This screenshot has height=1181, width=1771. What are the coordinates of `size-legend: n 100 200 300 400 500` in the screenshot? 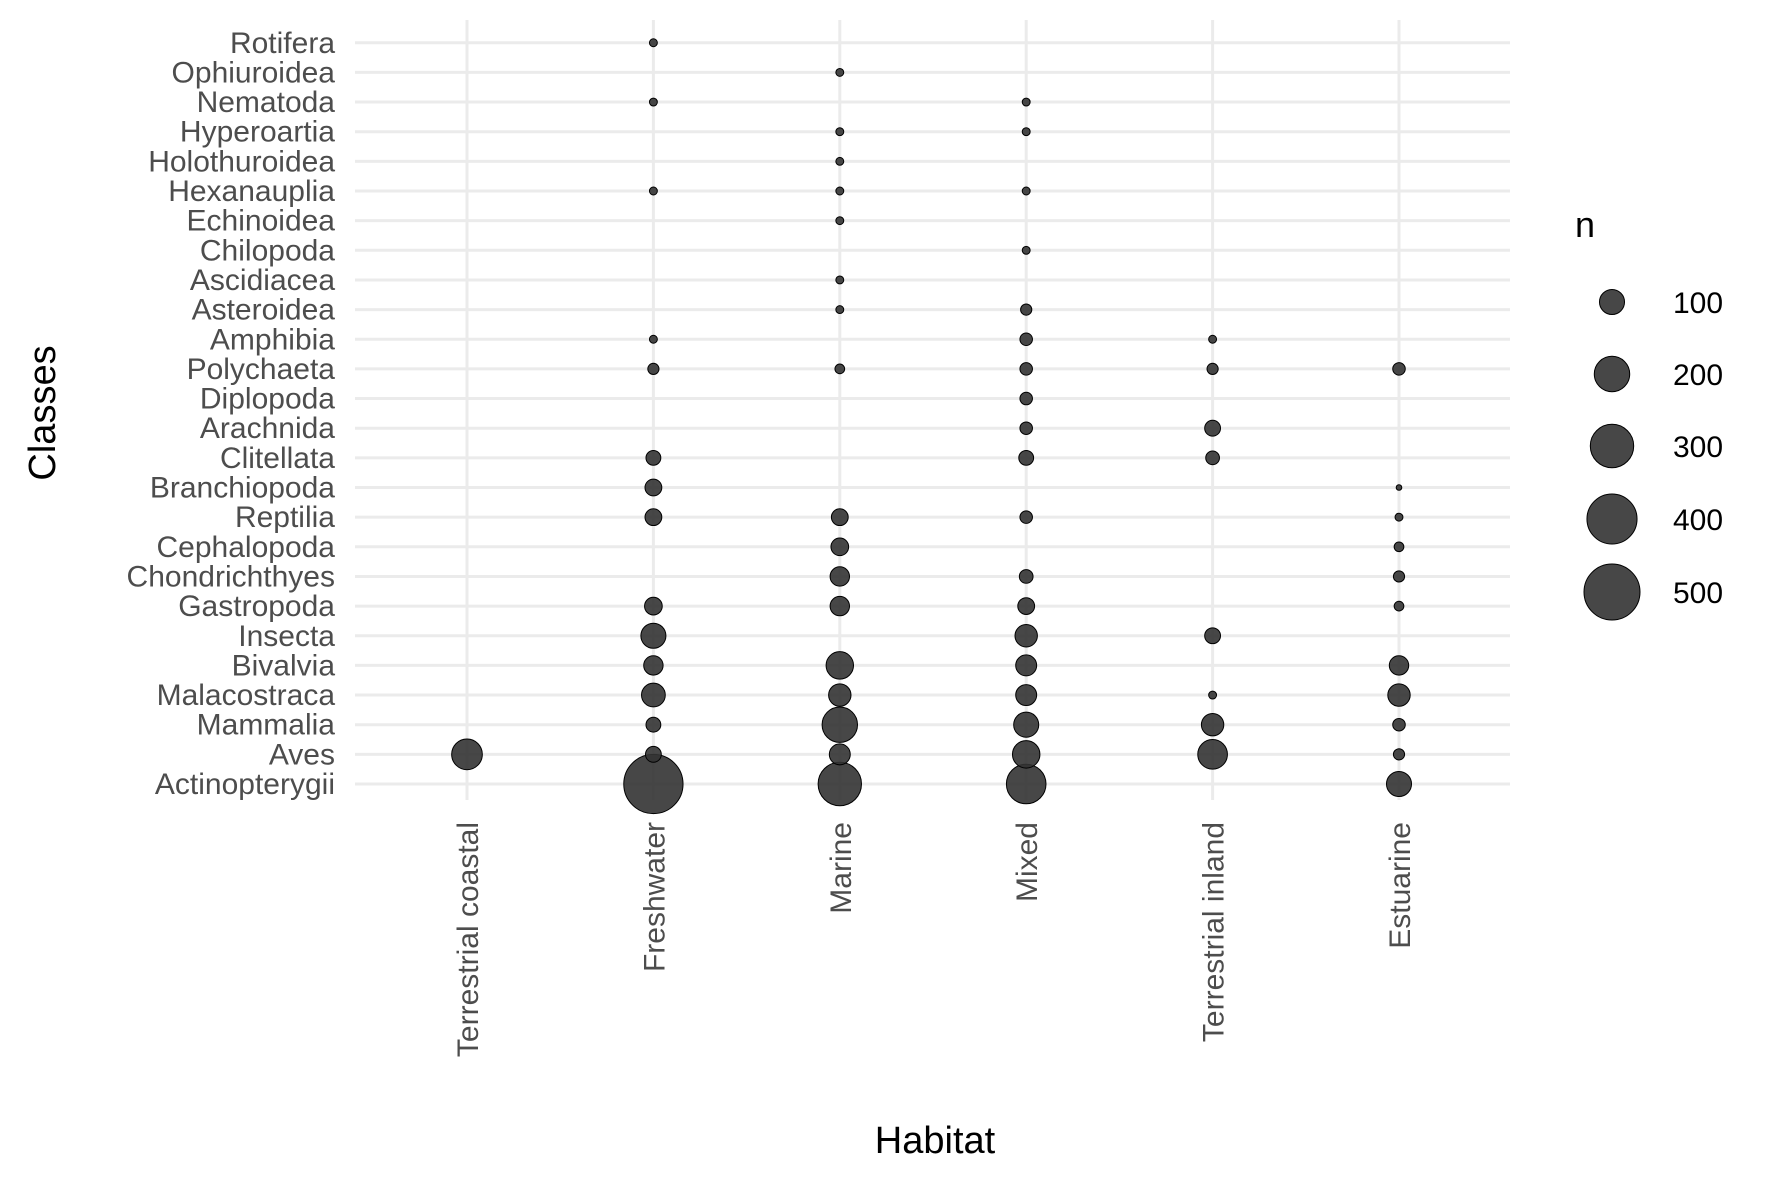 It's located at (1649, 412).